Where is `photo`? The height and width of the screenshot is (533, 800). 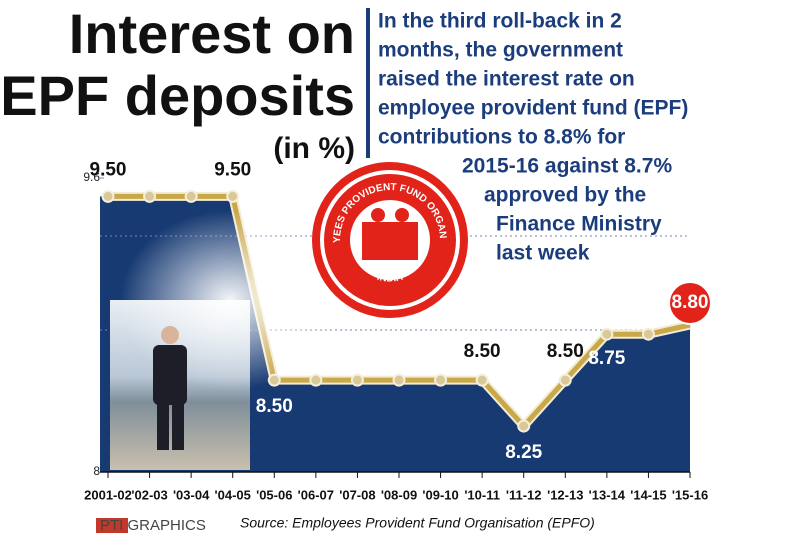
photo is located at coordinates (225, 340).